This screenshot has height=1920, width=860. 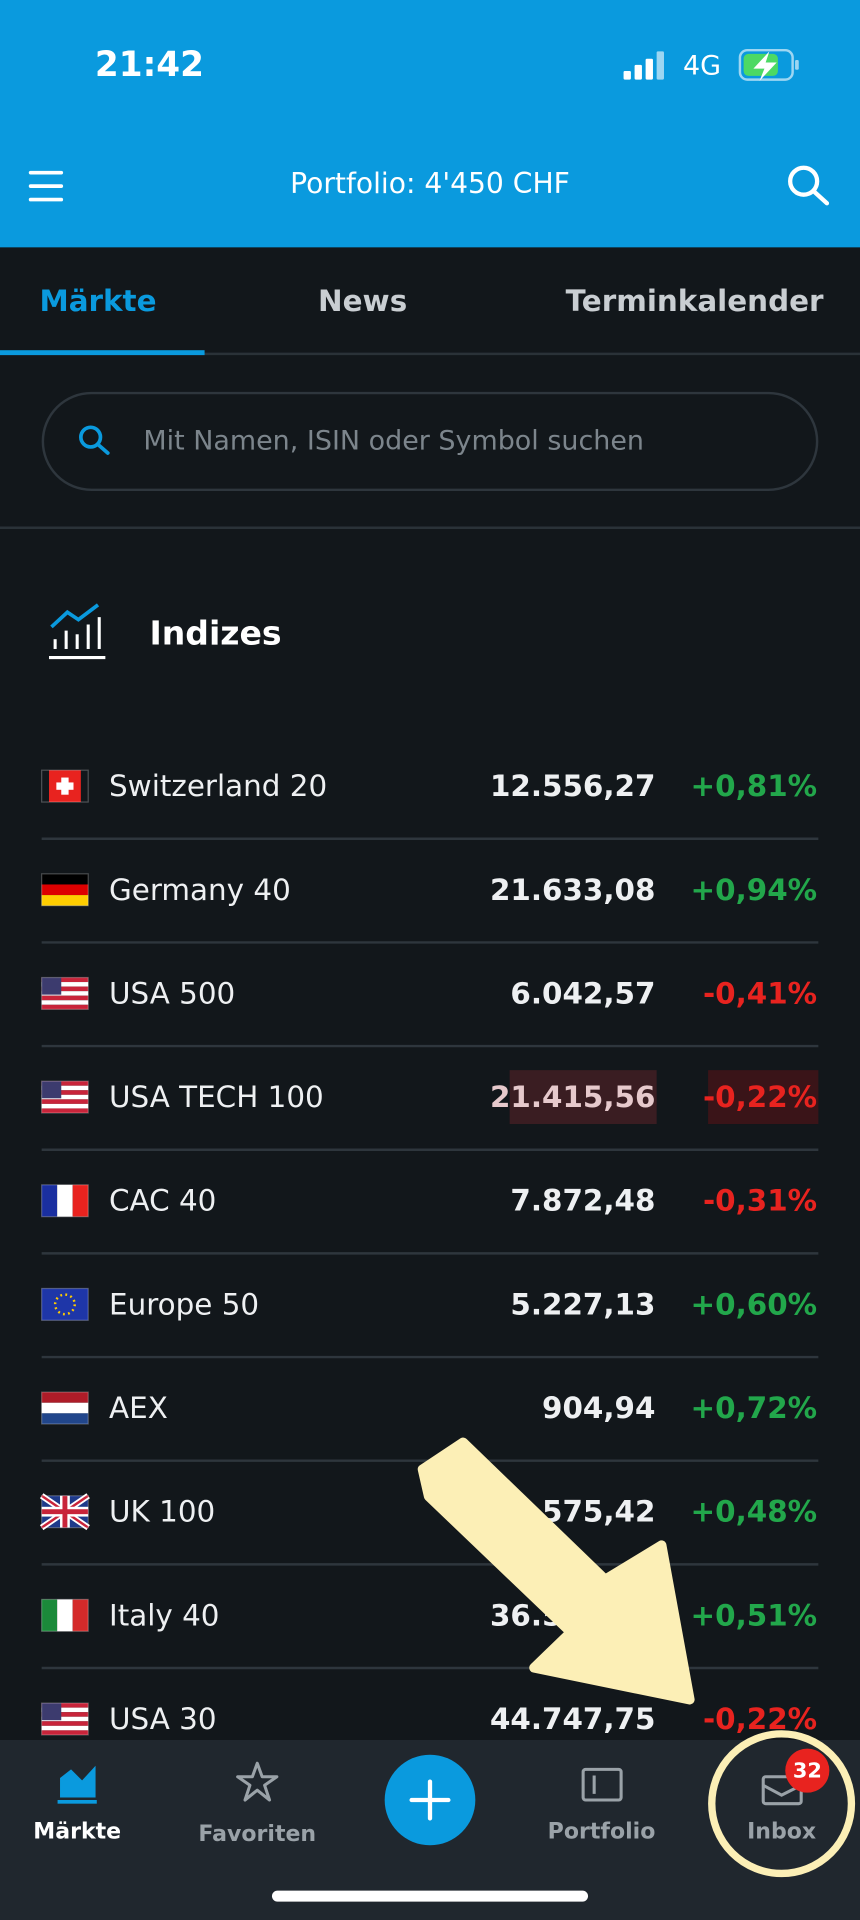 What do you see at coordinates (598, 1408) in the screenshot?
I see `index-value: 904,94` at bounding box center [598, 1408].